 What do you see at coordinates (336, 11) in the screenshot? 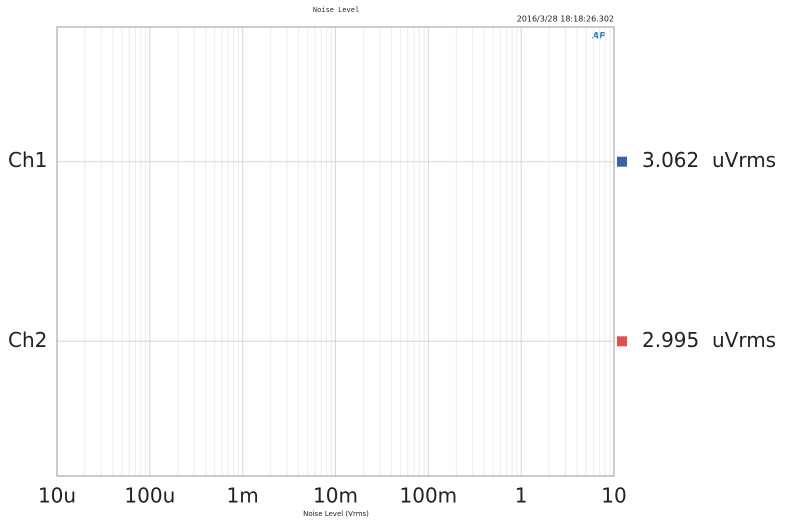
I see `chart-title: Noise Level` at bounding box center [336, 11].